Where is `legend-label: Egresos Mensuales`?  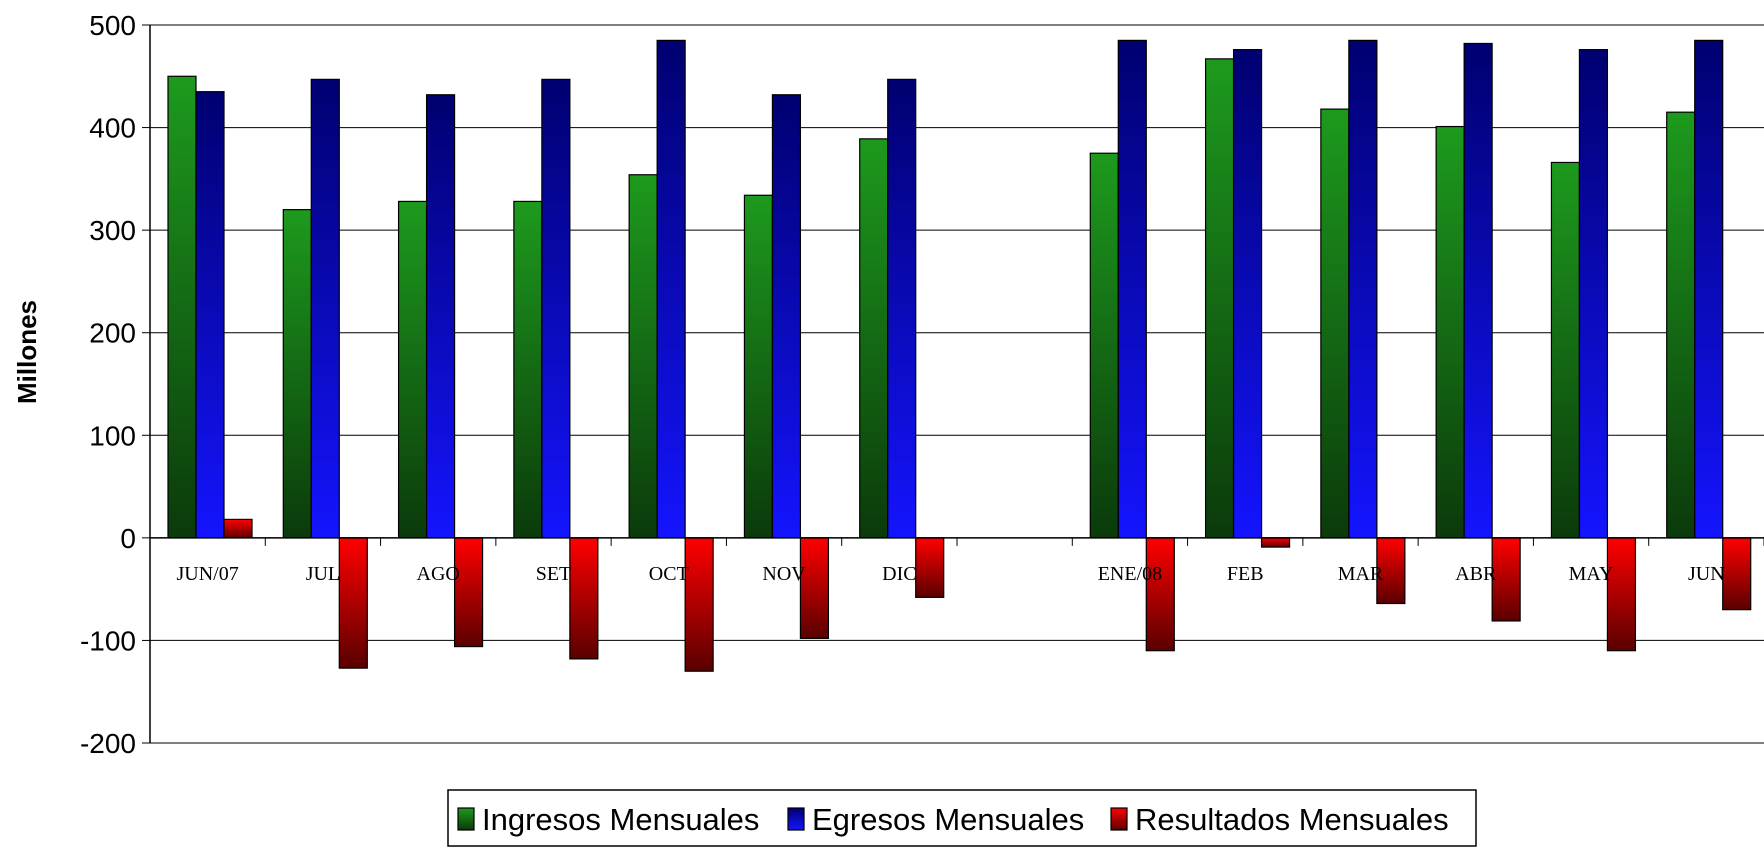 legend-label: Egresos Mensuales is located at coordinates (948, 819).